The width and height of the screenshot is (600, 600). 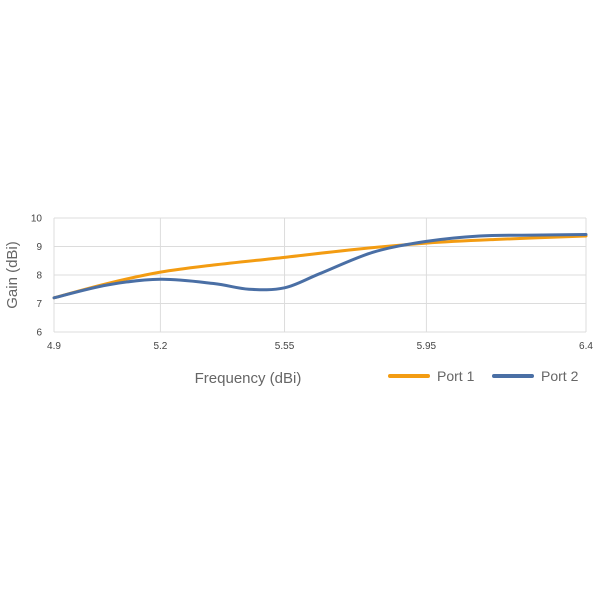 I want to click on y-tick-label: 10, so click(x=37, y=219).